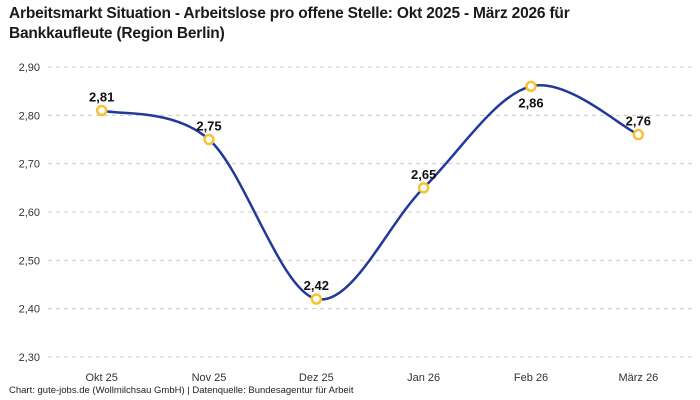 The image size is (700, 400). What do you see at coordinates (101, 378) in the screenshot?
I see `x-axis-tick-label: Okt 25` at bounding box center [101, 378].